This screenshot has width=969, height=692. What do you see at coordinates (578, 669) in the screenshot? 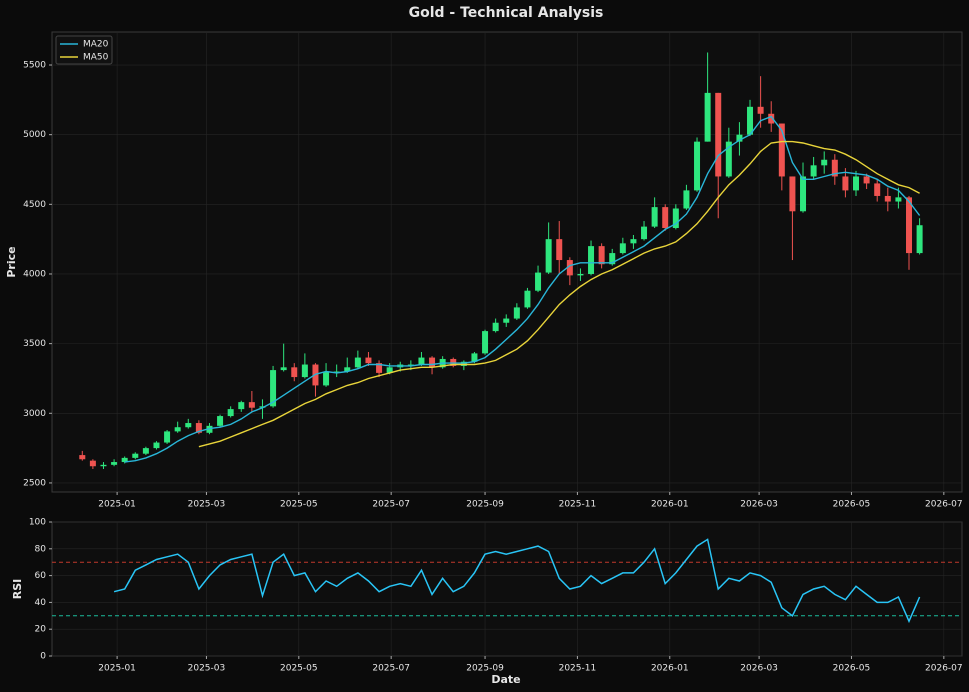
I see `x-tick-label: 2025-11` at bounding box center [578, 669].